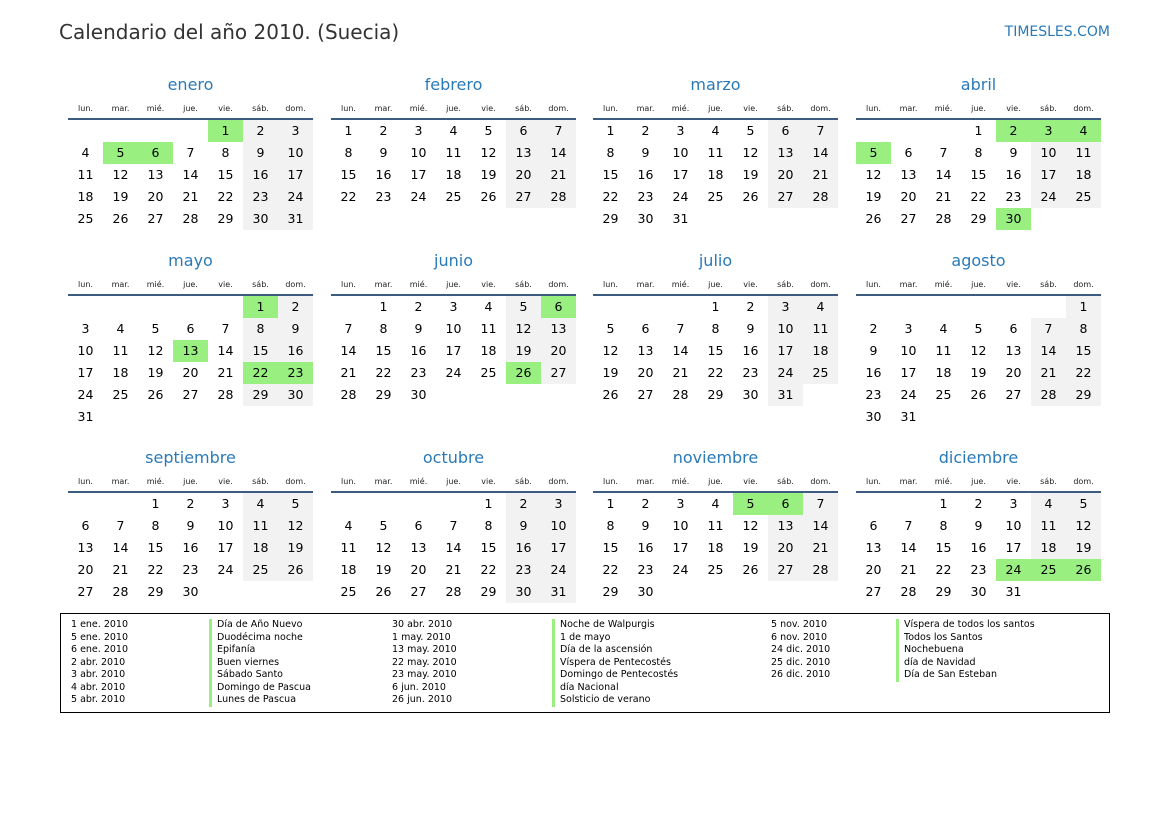 The height and width of the screenshot is (827, 1169). Describe the element at coordinates (610, 350) in the screenshot. I see `day-cell: 12` at that location.